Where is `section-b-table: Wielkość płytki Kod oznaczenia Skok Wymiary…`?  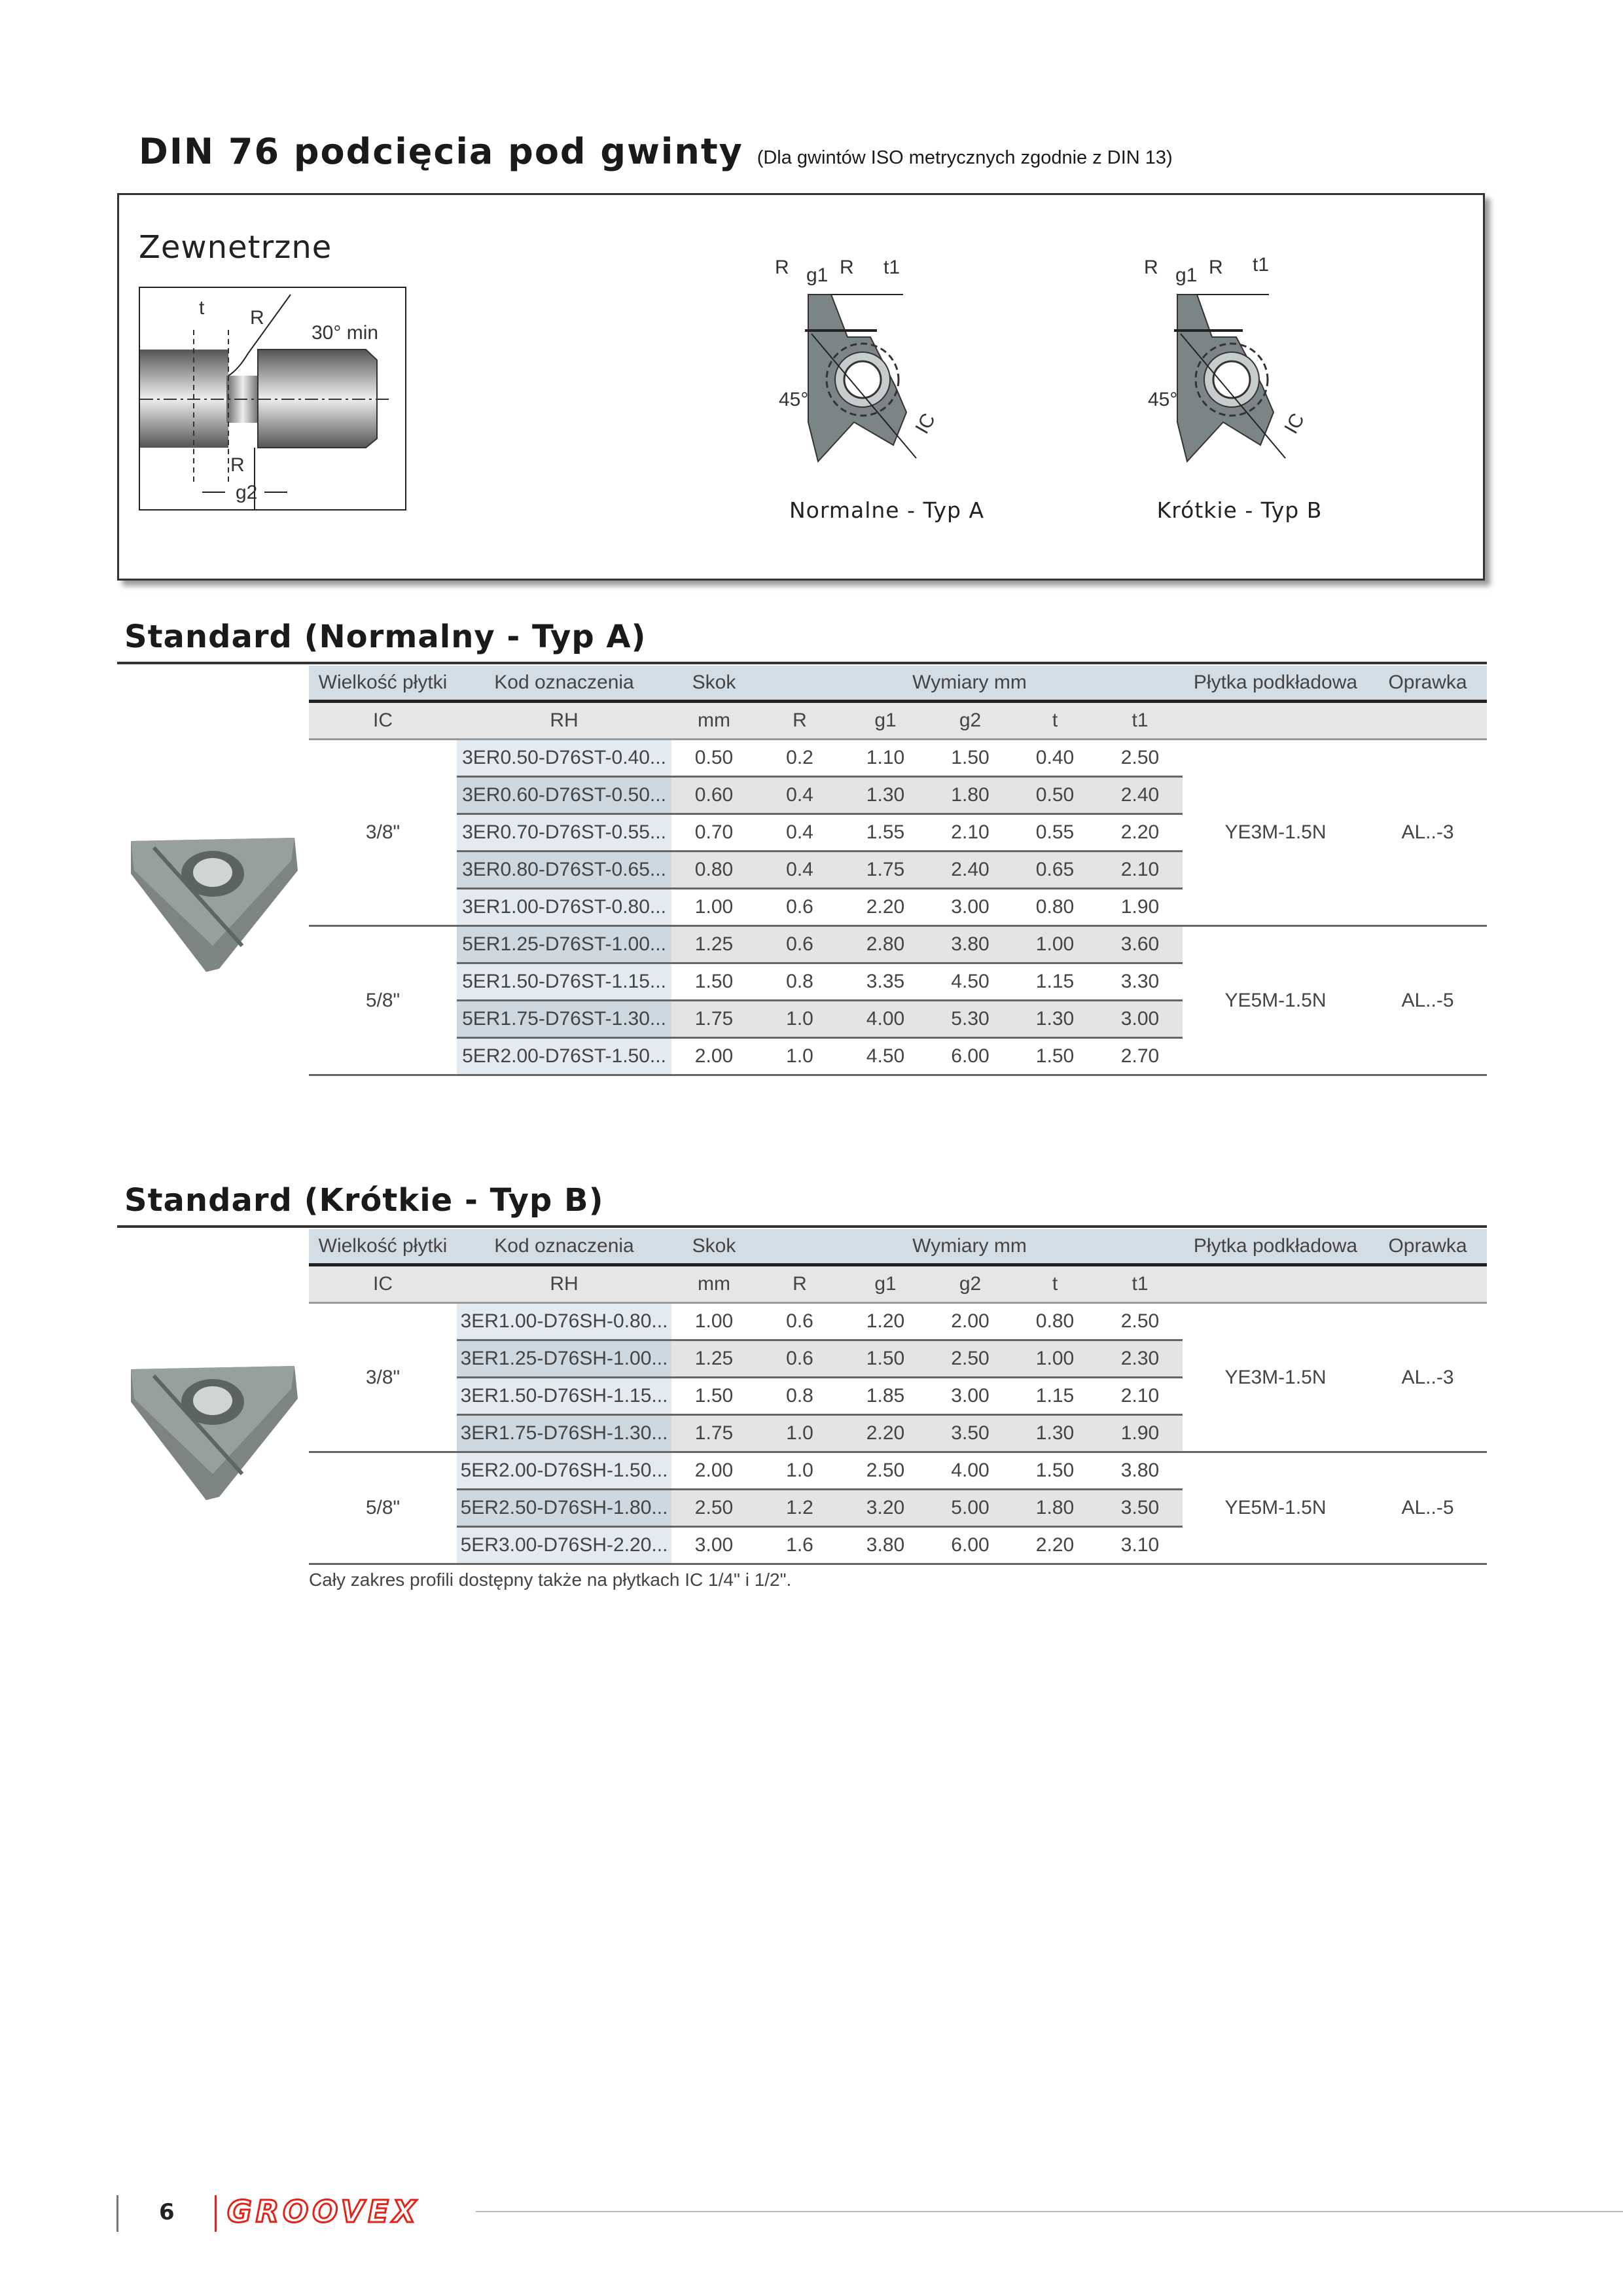 section-b-table: Wielkość płytki Kod oznaczenia Skok Wymiary… is located at coordinates (898, 1397).